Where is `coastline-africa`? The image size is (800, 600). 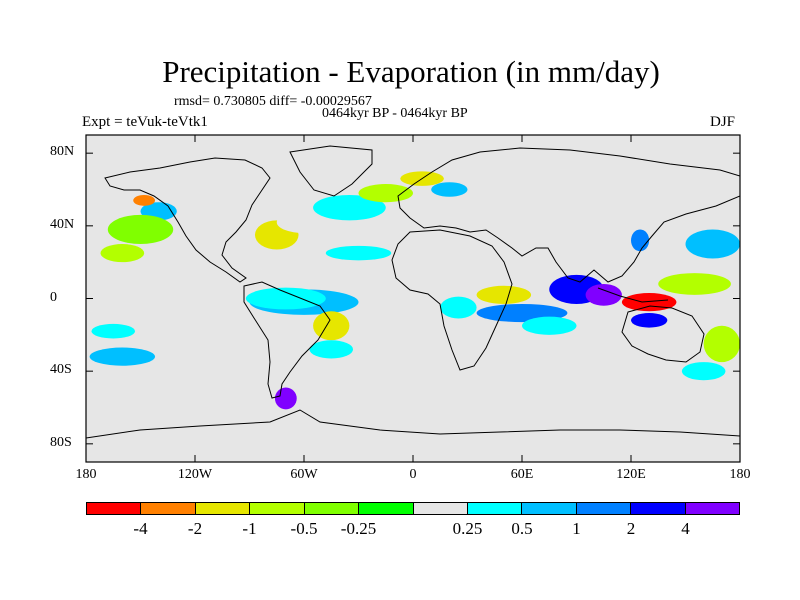
coastline-africa is located at coordinates (452, 300).